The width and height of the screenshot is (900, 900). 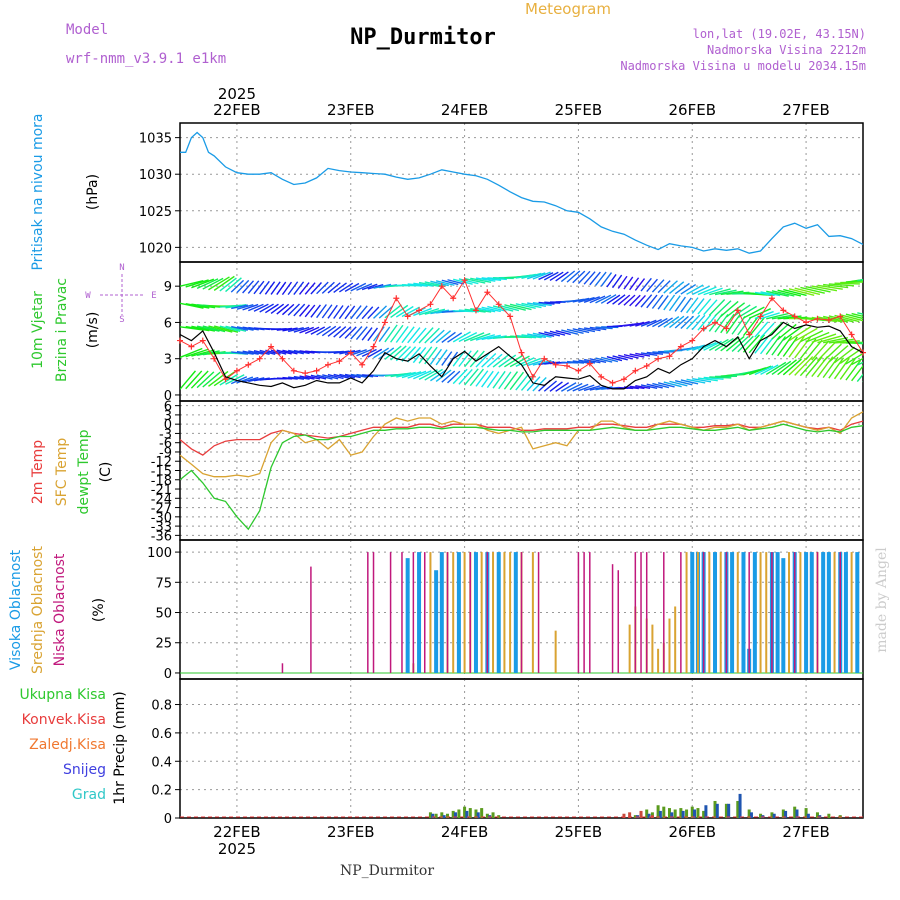 I want to click on top-date-label: 22FEB, so click(x=236, y=110).